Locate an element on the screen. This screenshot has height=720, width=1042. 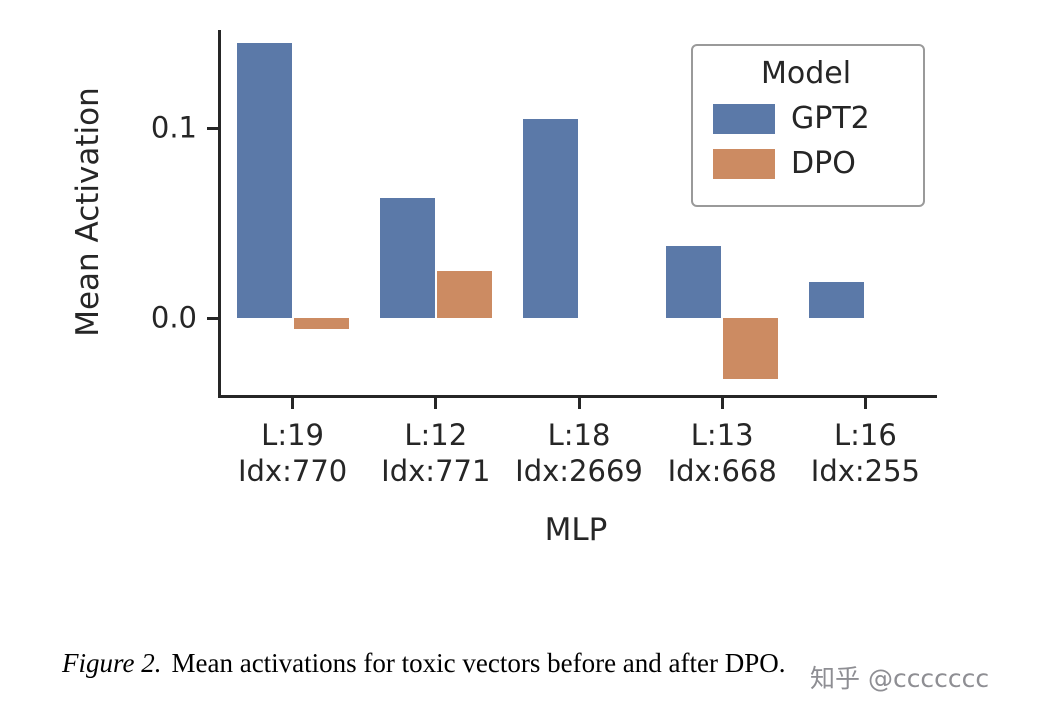
legend-label-gpt2: GPT2 is located at coordinates (830, 118).